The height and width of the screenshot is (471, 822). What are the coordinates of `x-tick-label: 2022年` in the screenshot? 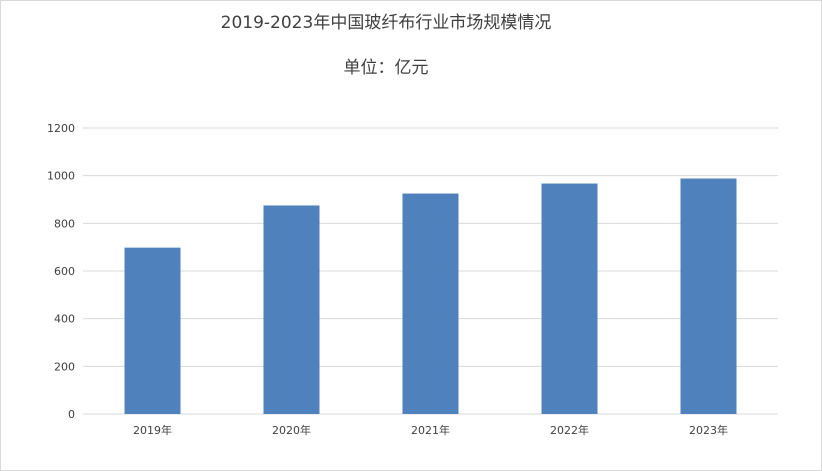 It's located at (569, 430).